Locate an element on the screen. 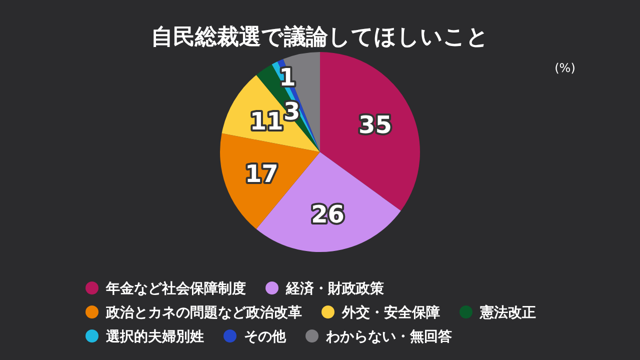 This screenshot has width=640, height=360. legend-label: わからない・無回答 is located at coordinates (388, 337).